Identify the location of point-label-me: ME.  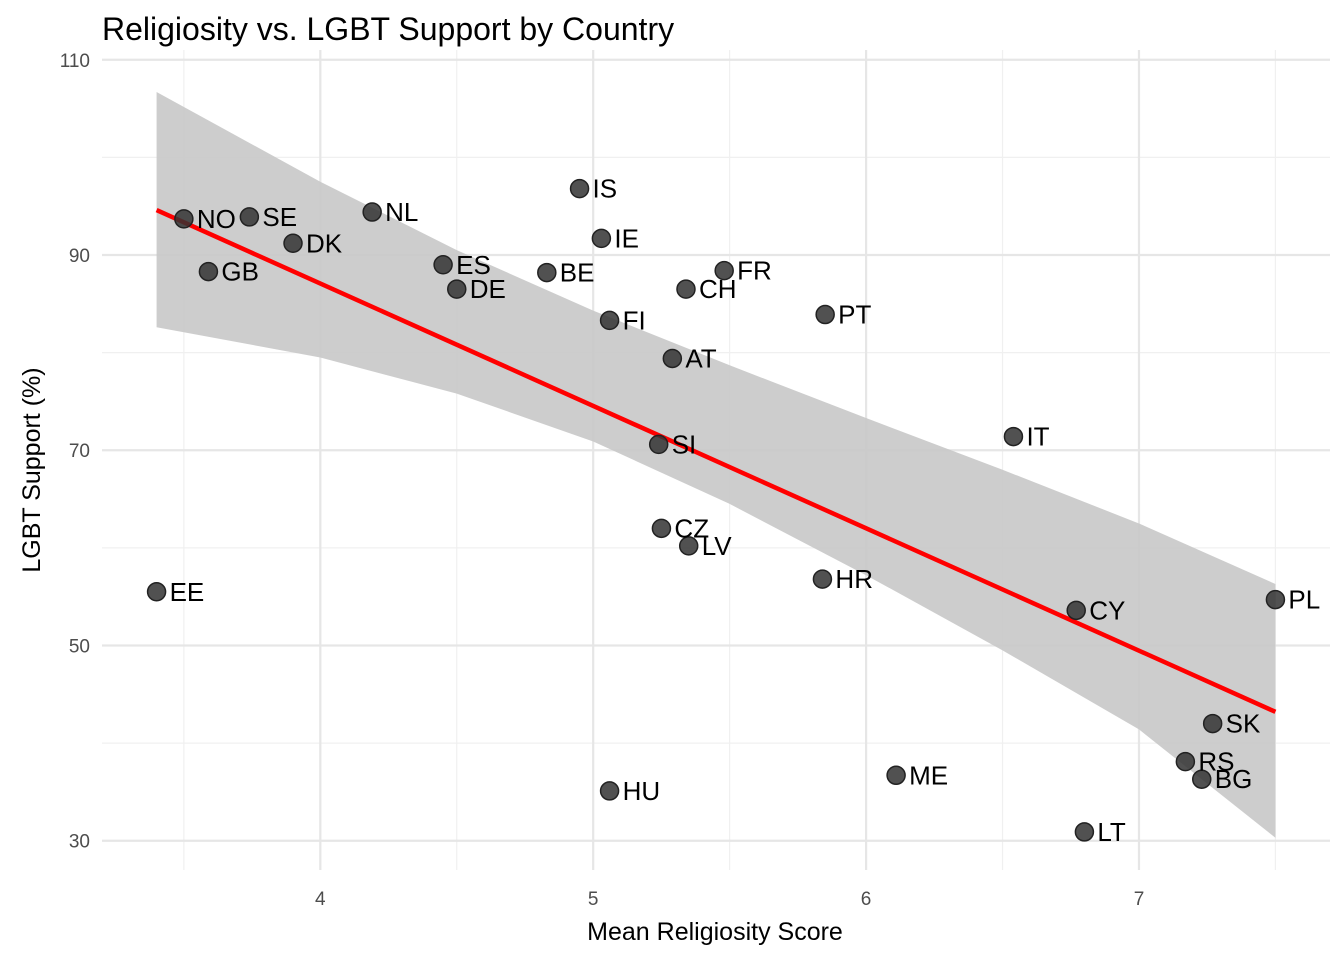
(928, 775).